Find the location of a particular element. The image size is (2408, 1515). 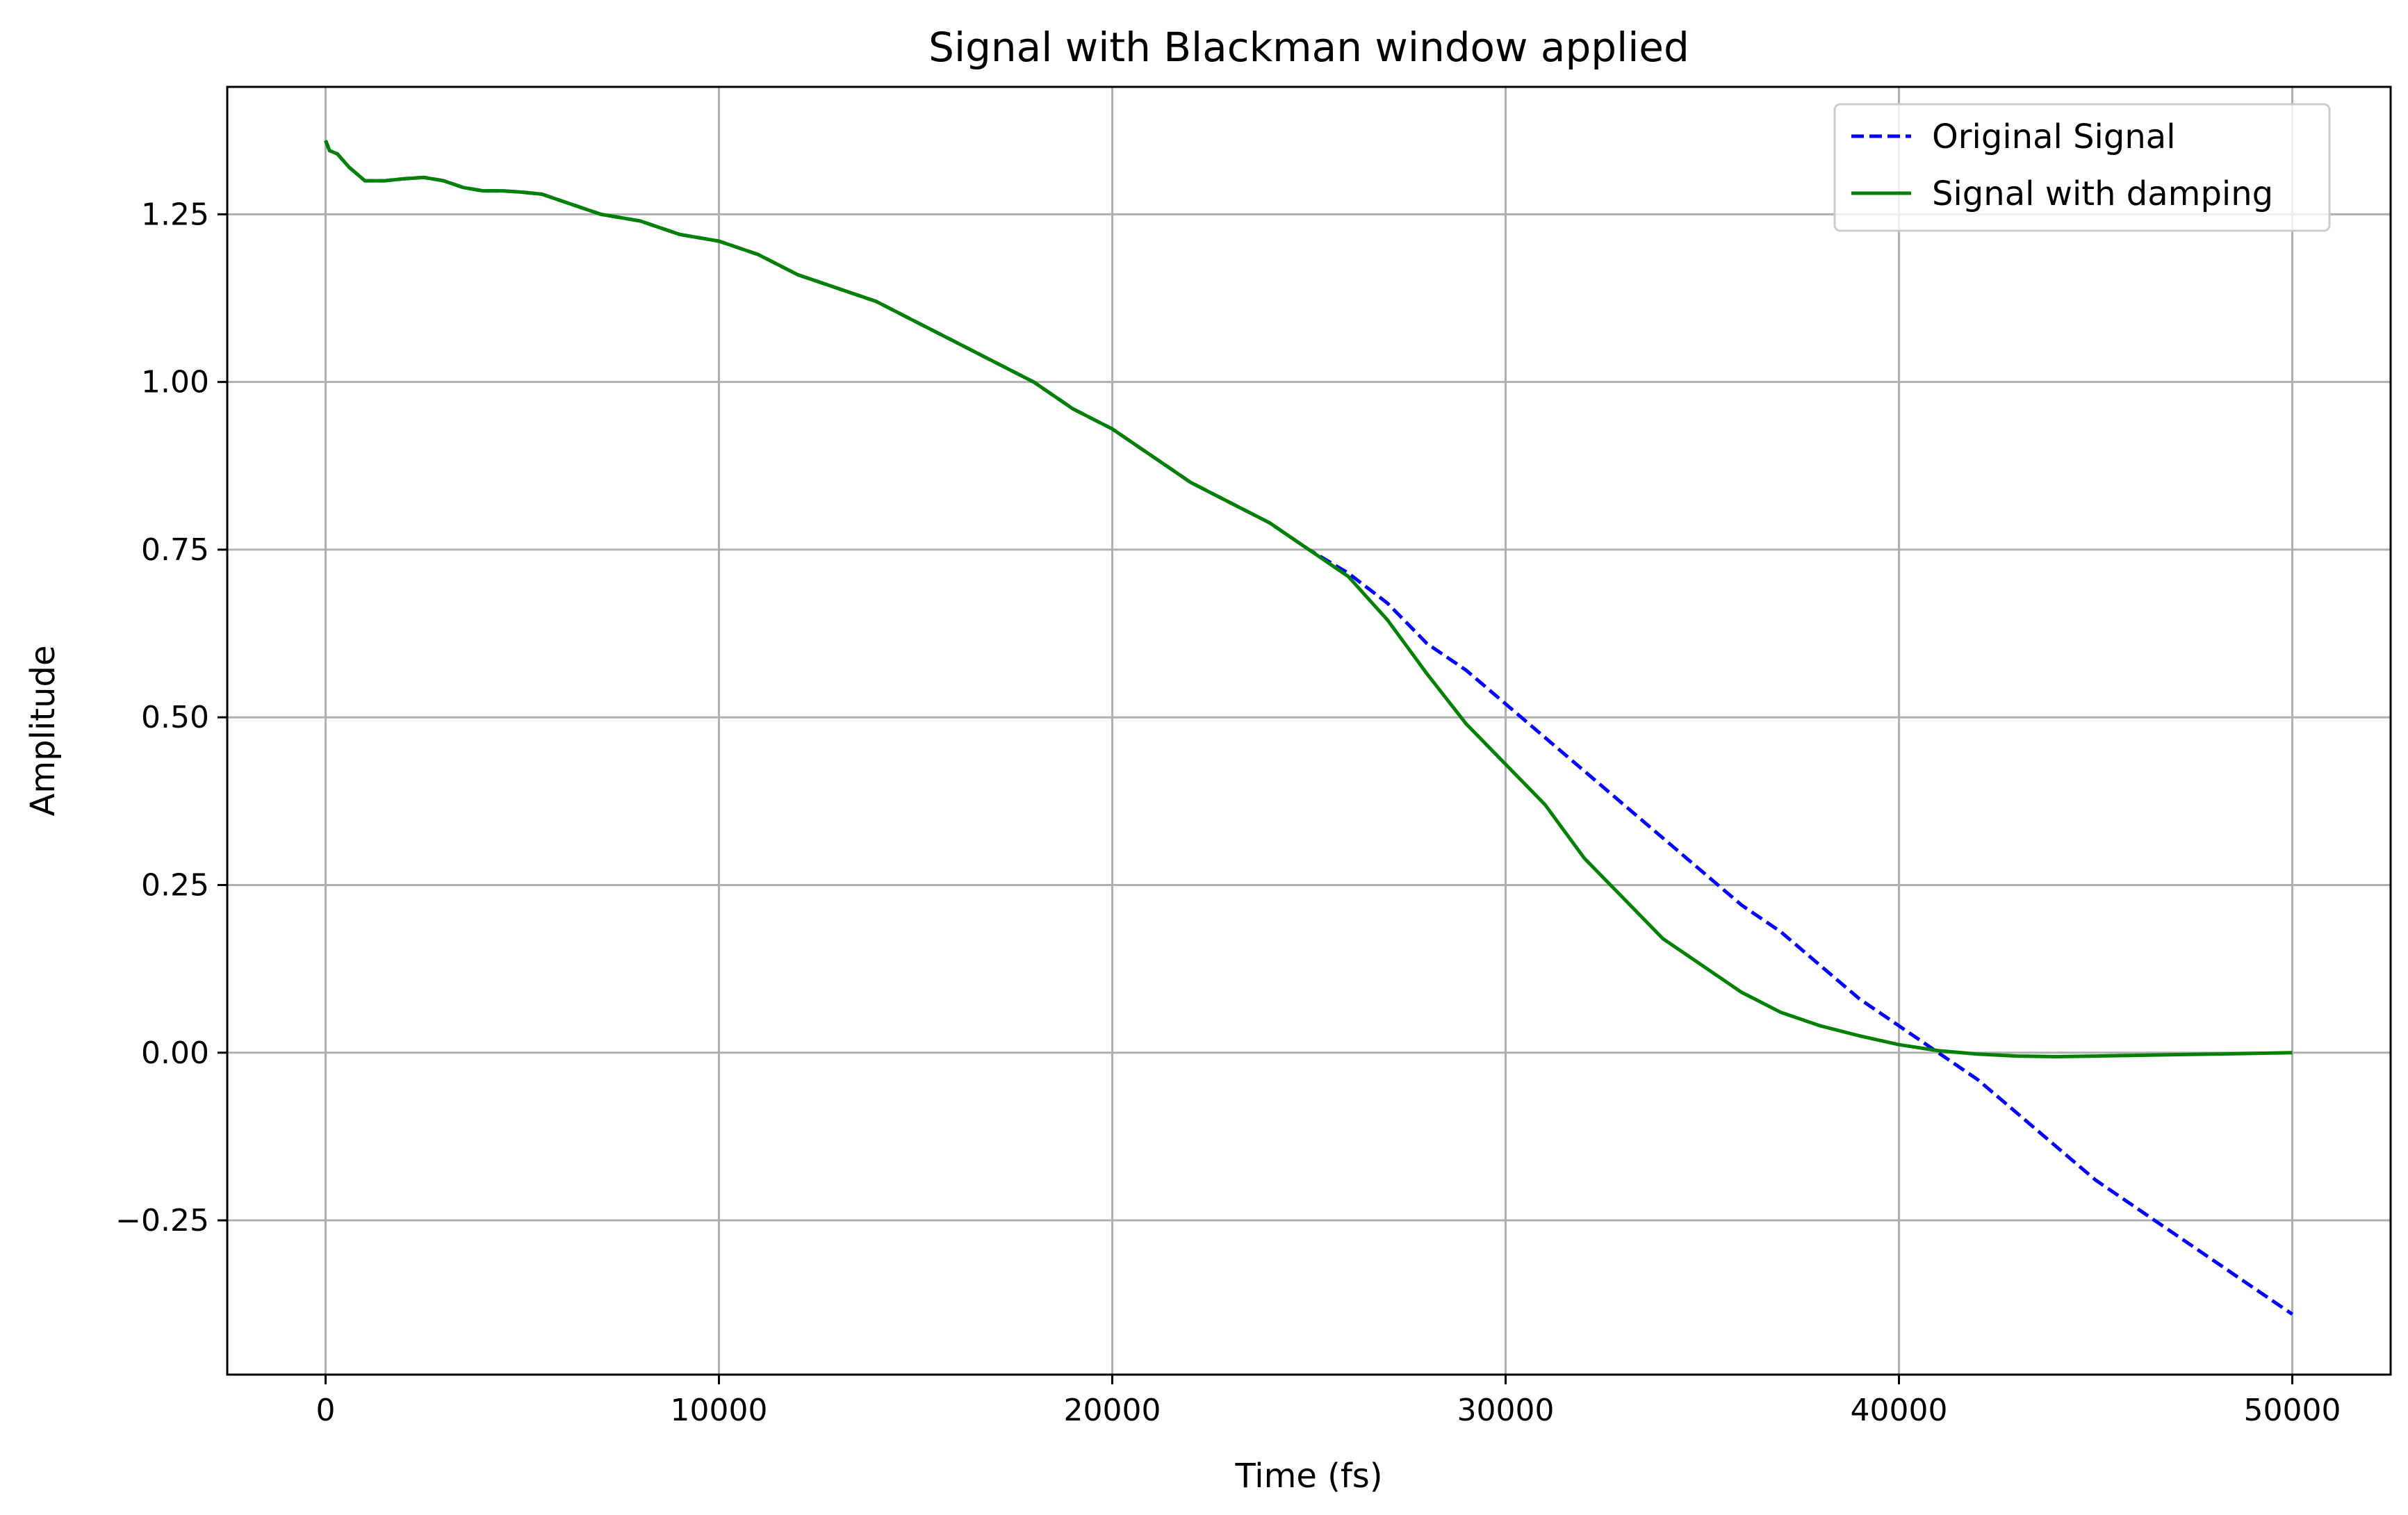

chart-title: Signal with Blackman window applied is located at coordinates (1308, 47).